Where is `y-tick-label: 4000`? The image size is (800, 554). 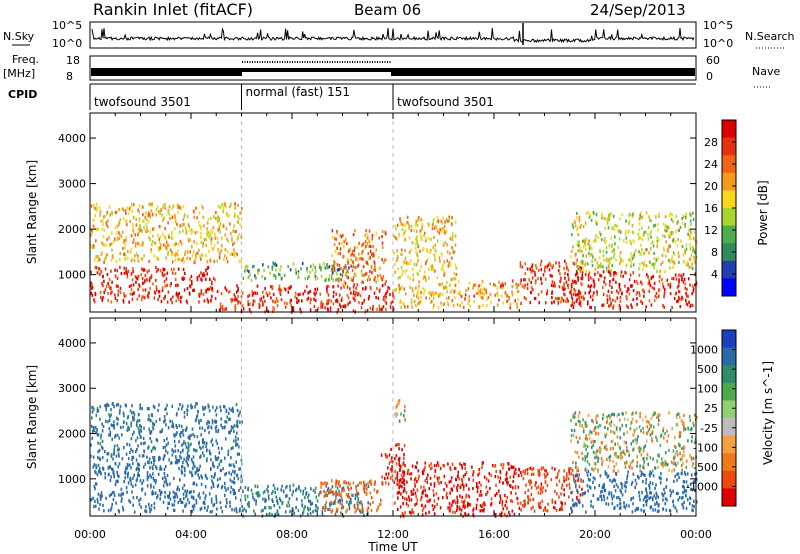 y-tick-label: 4000 is located at coordinates (72, 138).